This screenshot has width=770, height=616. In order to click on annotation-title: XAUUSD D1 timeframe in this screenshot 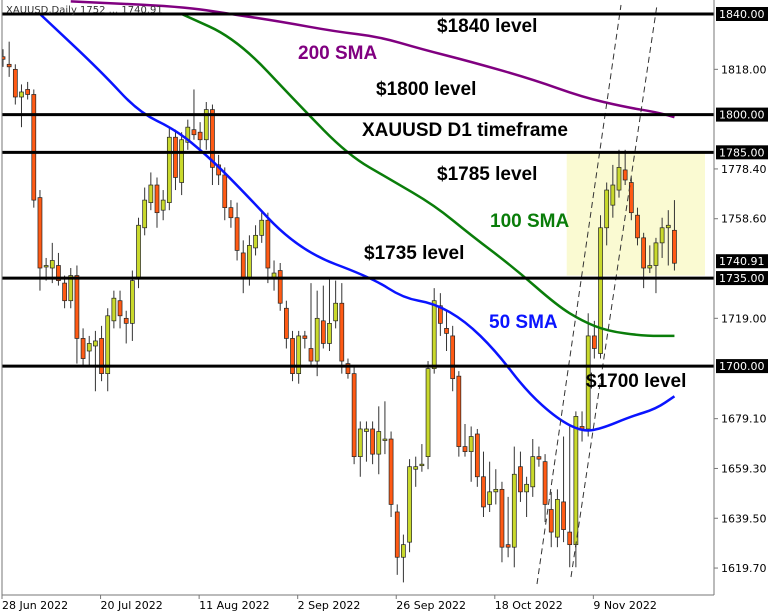, I will do `click(465, 130)`.